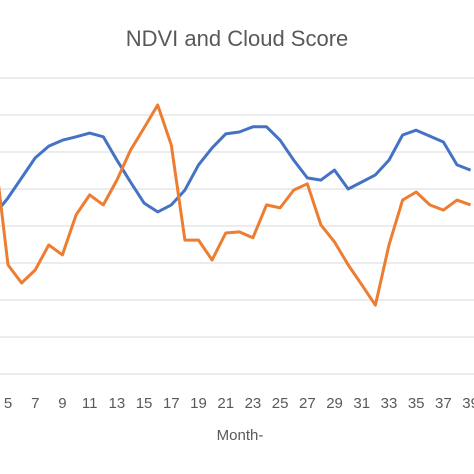 This screenshot has width=474, height=474. Describe the element at coordinates (90, 403) in the screenshot. I see `x-tick-label: 11` at that location.